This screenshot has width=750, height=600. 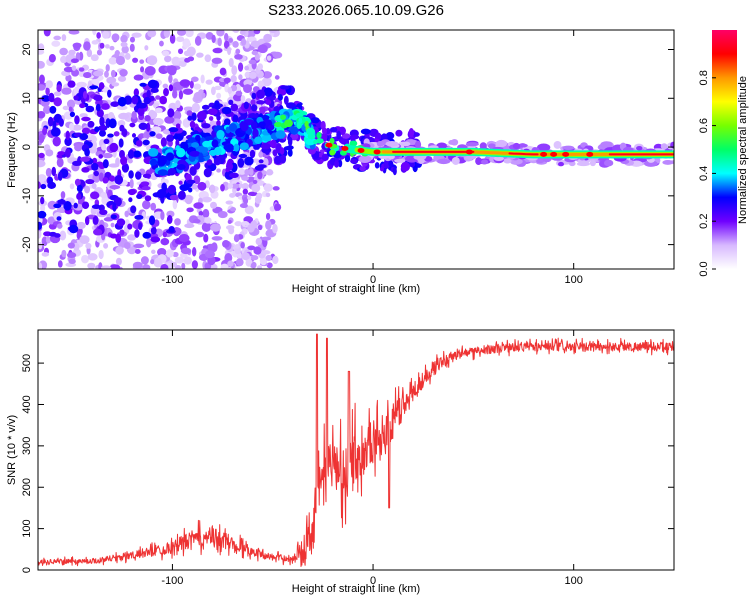 I want to click on spectrogram-x-tick-label: 100, so click(x=574, y=280).